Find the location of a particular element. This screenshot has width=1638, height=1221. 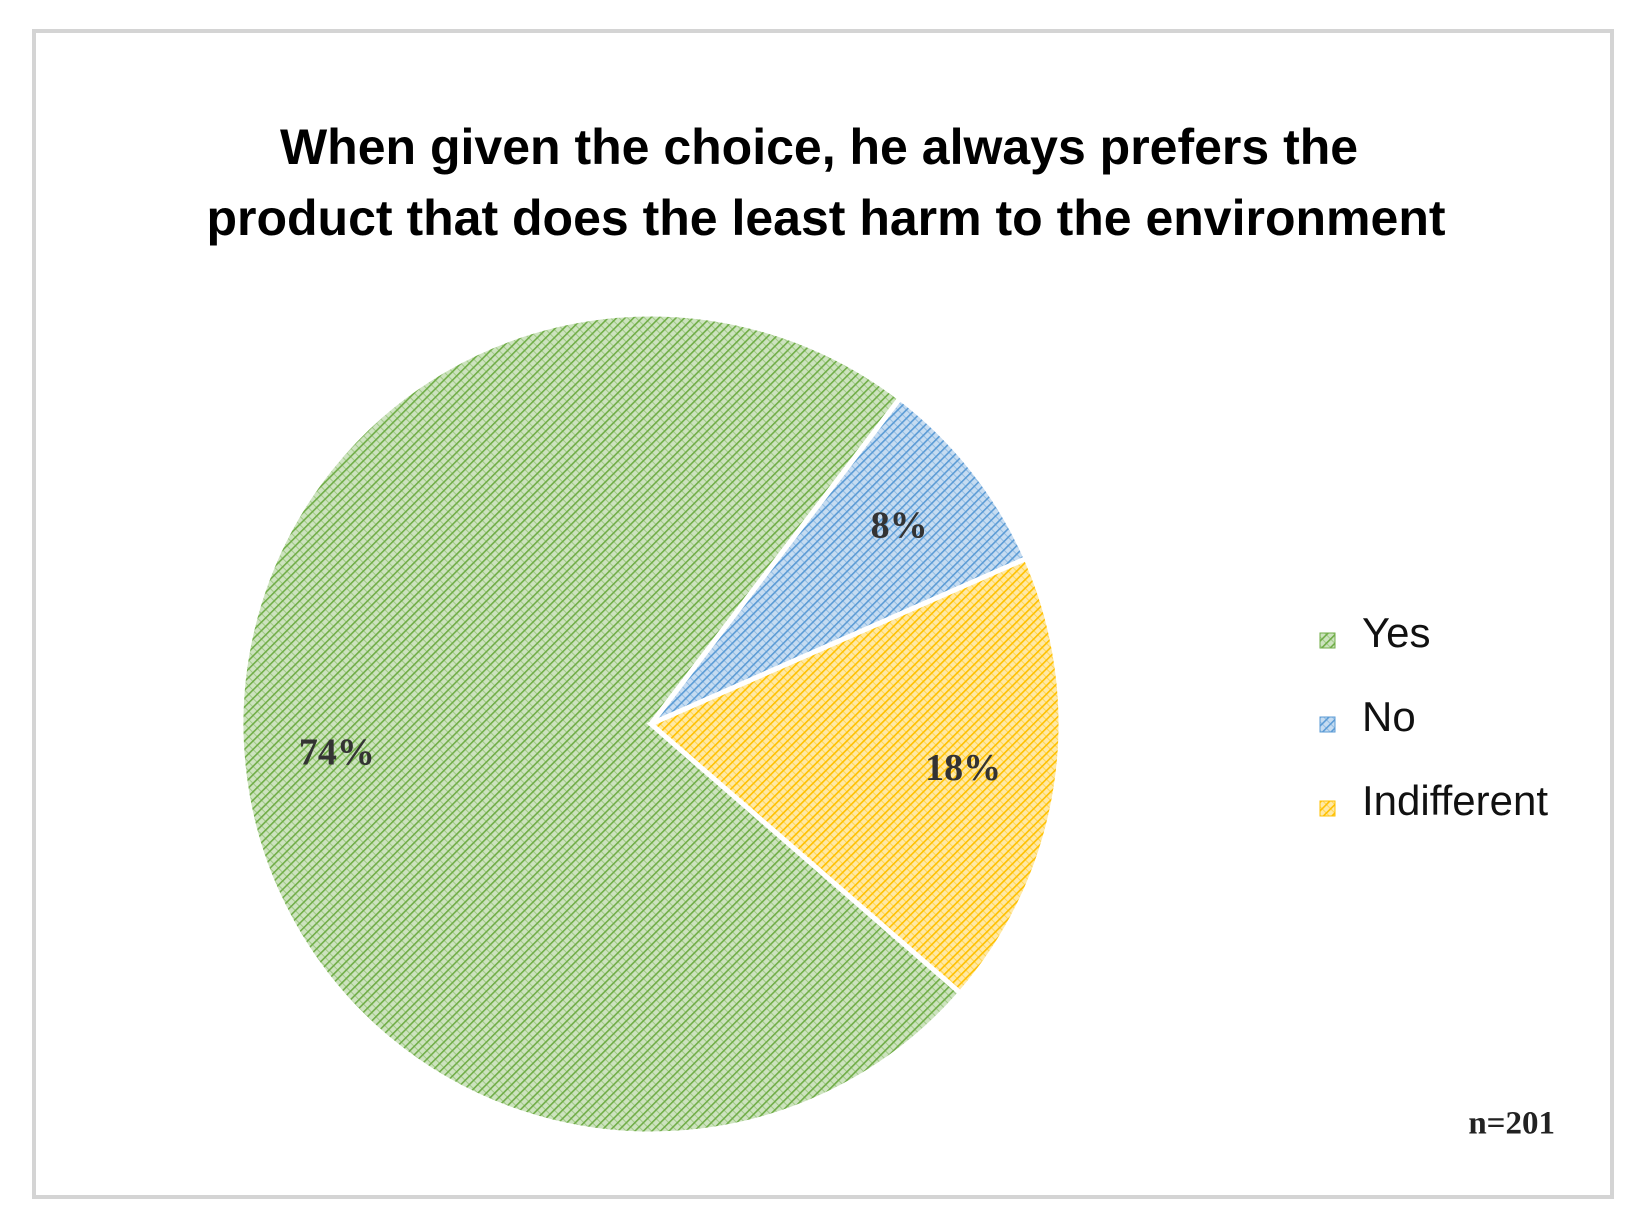

annotation: n=201 is located at coordinates (1511, 1124).